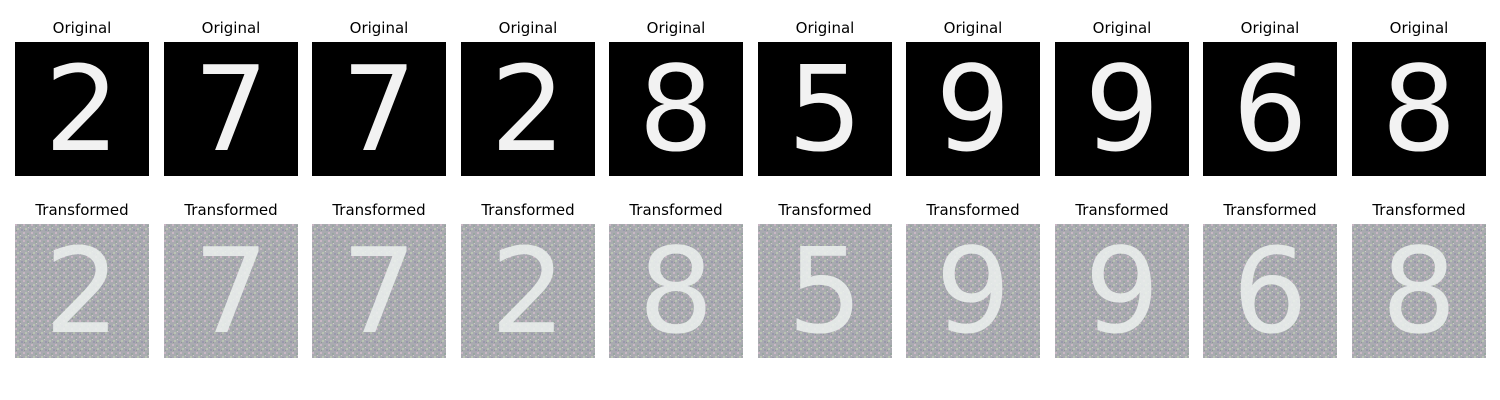 This screenshot has width=1500, height=400. I want to click on transformed-image: 5, so click(825, 291).